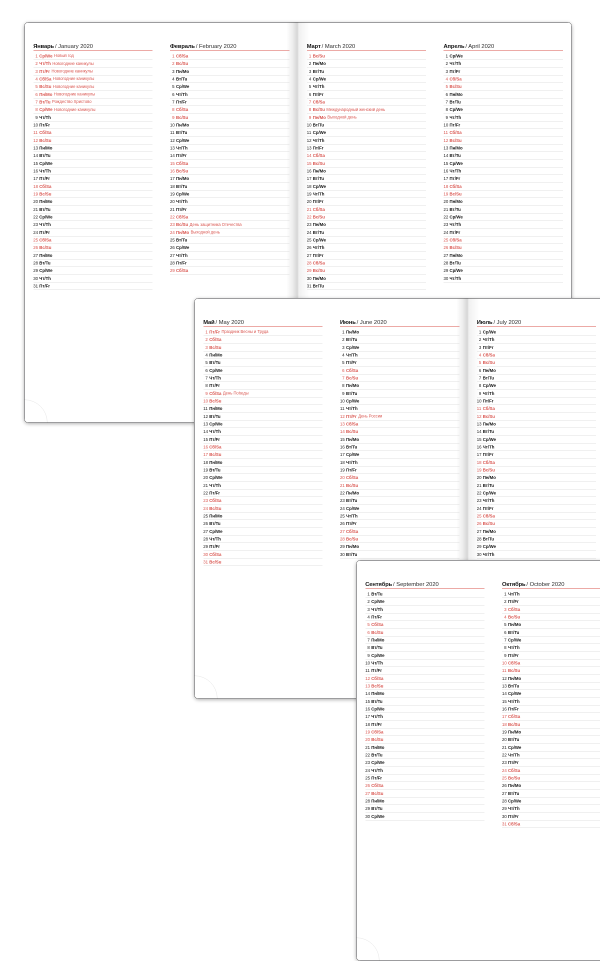  What do you see at coordinates (262, 470) in the screenshot?
I see `day-row: 19Вт/Tu` at bounding box center [262, 470].